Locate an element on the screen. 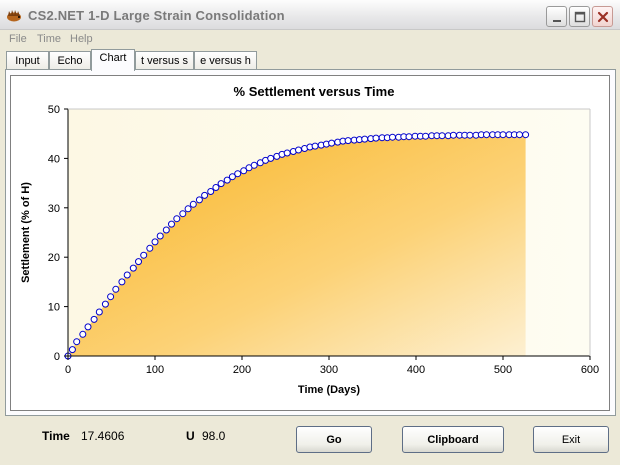  time-value: 17.4606 is located at coordinates (103, 436).